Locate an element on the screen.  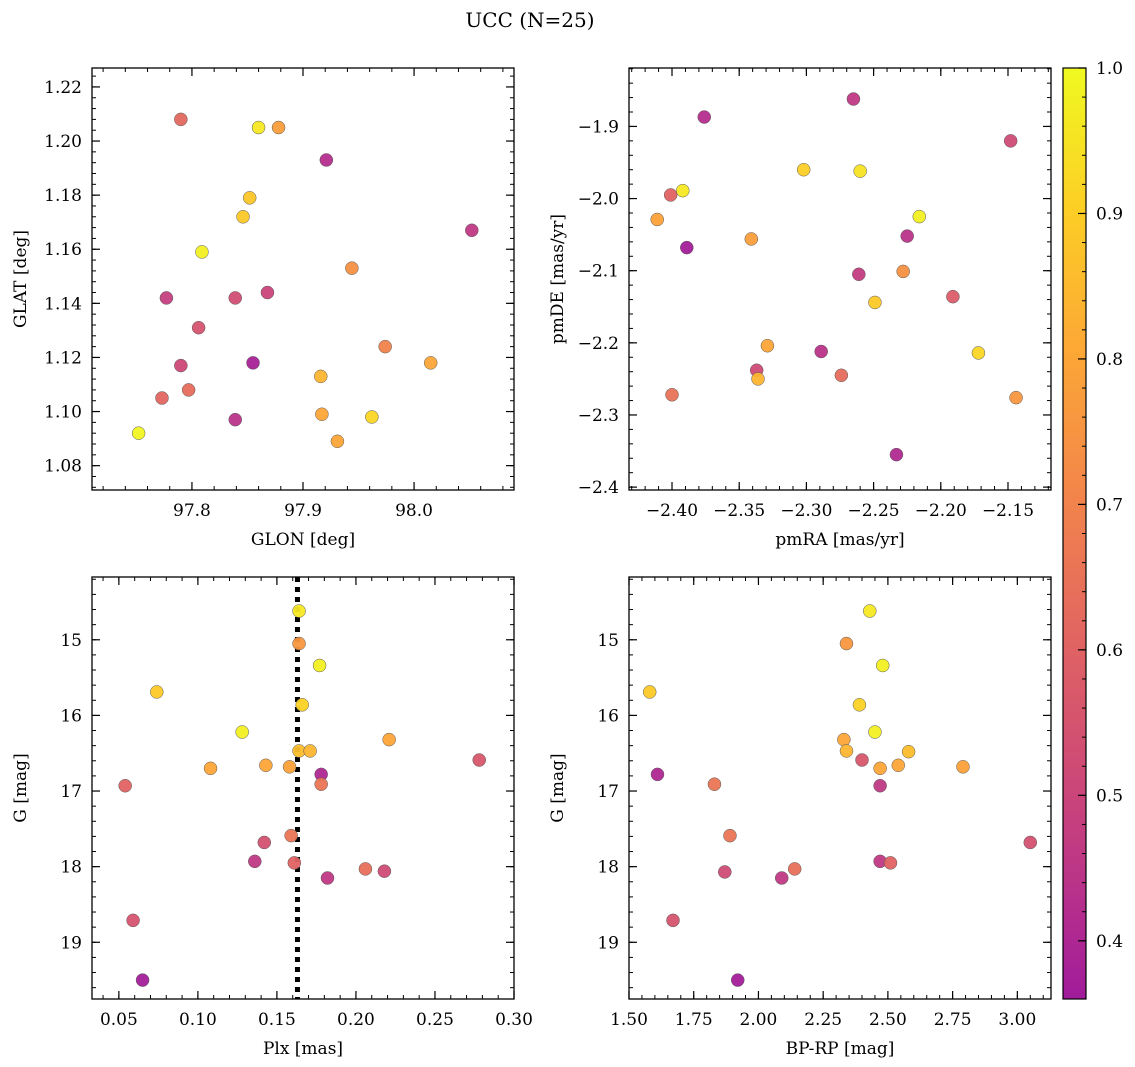
x-tick-label: 2.75 is located at coordinates (953, 1020).